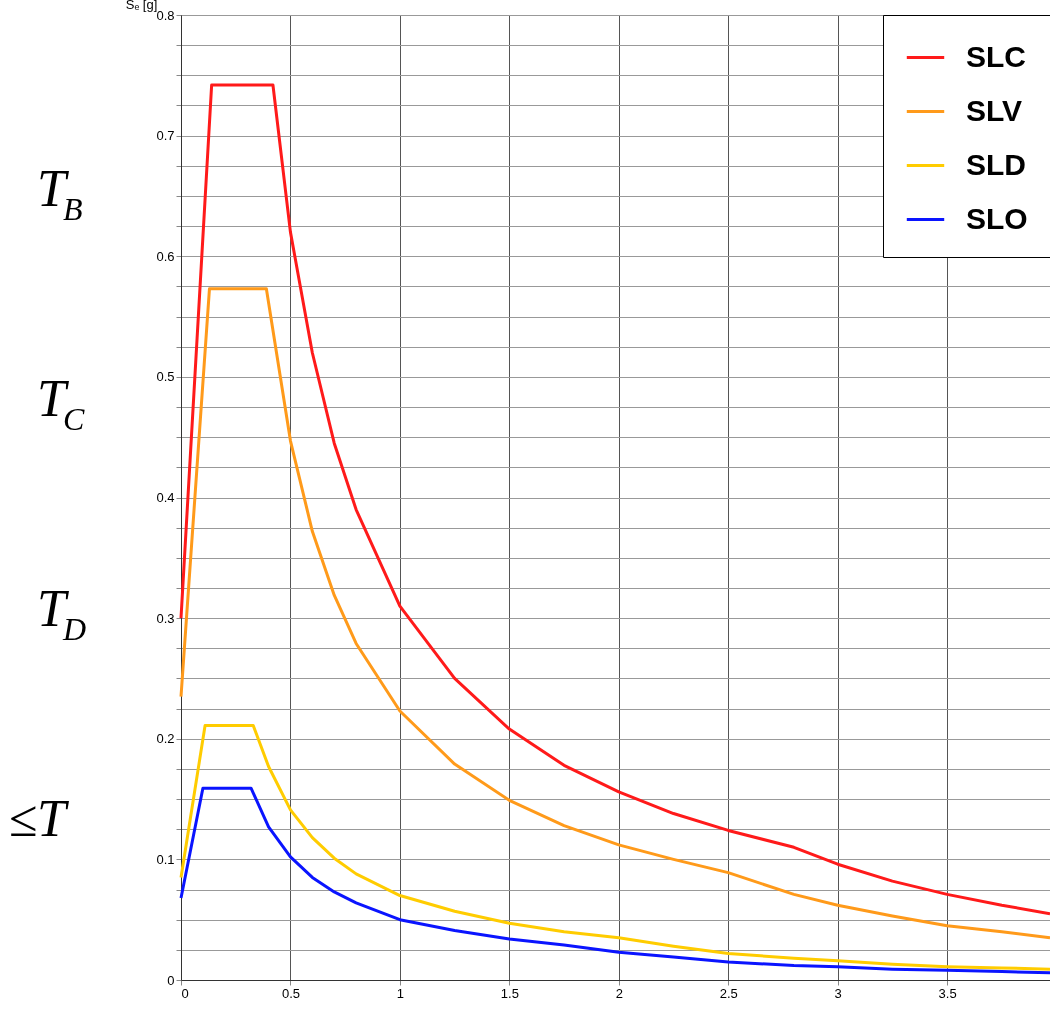 This screenshot has width=1050, height=1027. Describe the element at coordinates (994, 110) in the screenshot. I see `legend-label: SLV` at that location.